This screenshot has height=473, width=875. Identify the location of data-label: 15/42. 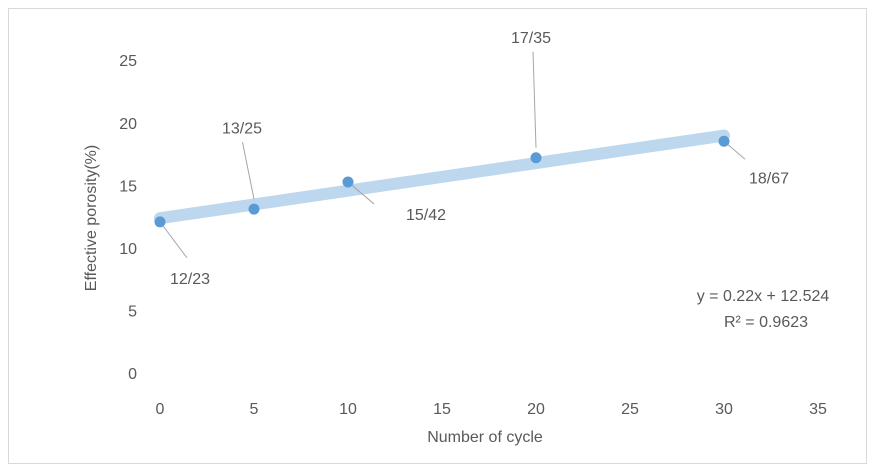
(426, 215).